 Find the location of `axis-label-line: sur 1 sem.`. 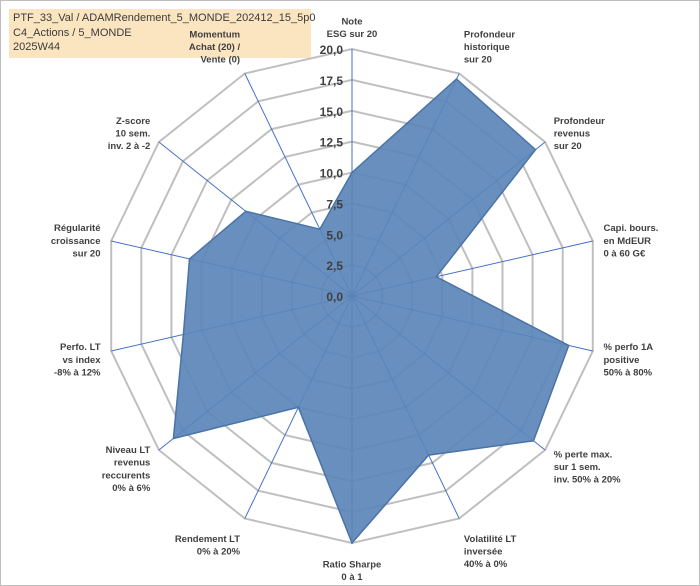

axis-label-line: sur 1 sem. is located at coordinates (577, 467).